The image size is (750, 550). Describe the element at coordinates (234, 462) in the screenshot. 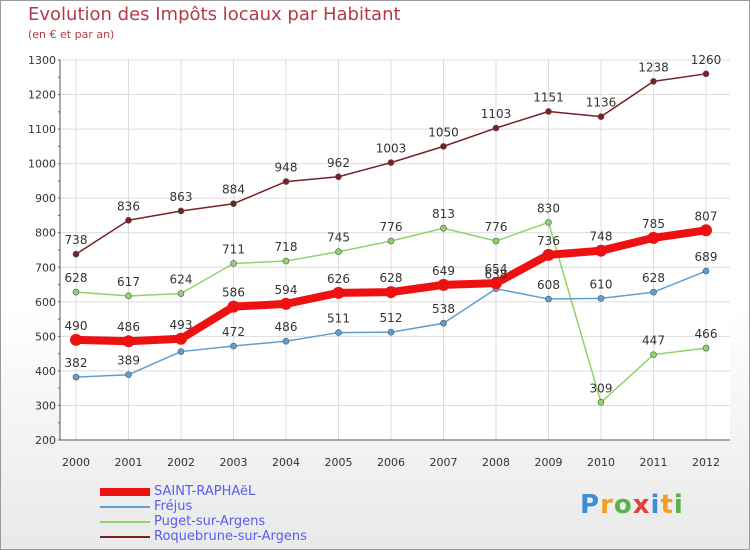

I see `x-tick-label: 2003` at that location.